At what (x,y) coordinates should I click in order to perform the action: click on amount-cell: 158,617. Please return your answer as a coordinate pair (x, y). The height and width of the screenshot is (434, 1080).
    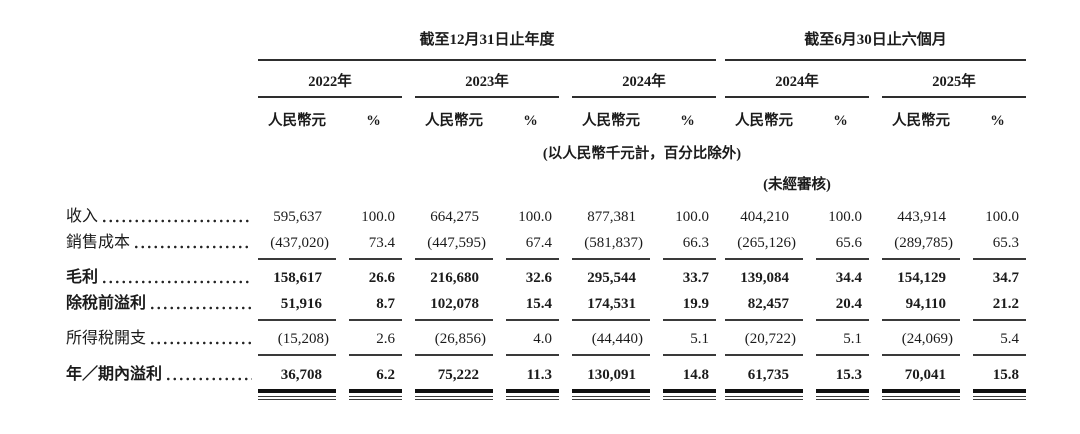
    Looking at the image, I should click on (297, 278).